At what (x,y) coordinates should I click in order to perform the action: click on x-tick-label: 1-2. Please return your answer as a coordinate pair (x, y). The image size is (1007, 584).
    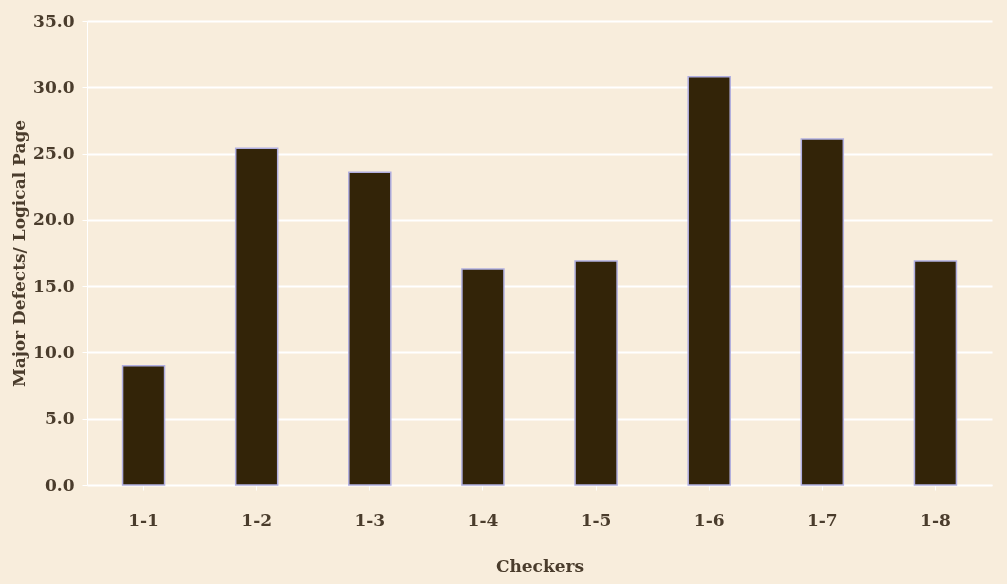
    Looking at the image, I should click on (257, 519).